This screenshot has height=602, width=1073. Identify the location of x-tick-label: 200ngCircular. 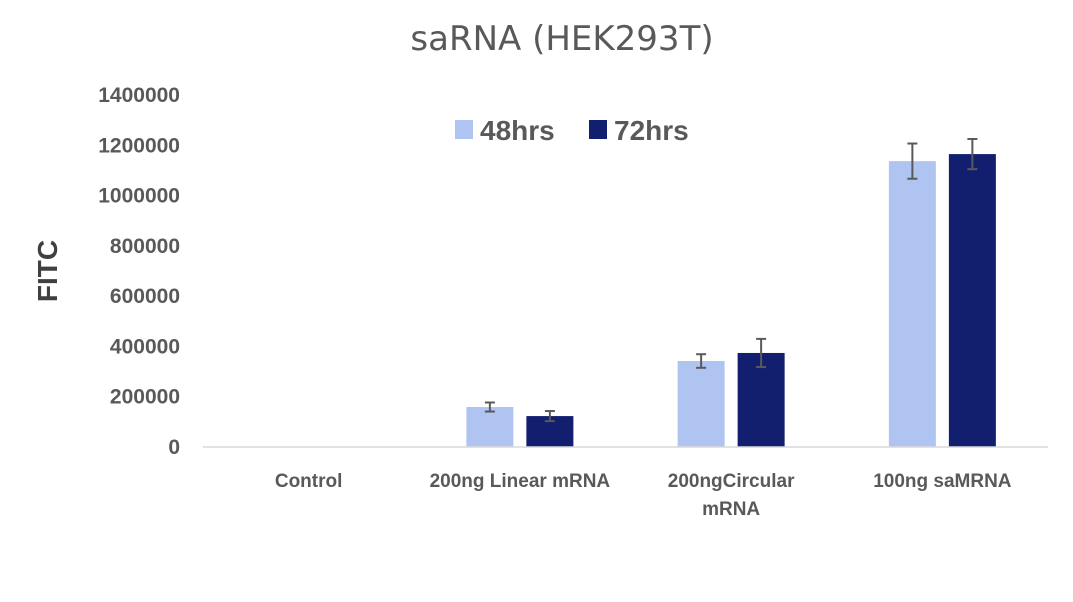
(731, 481).